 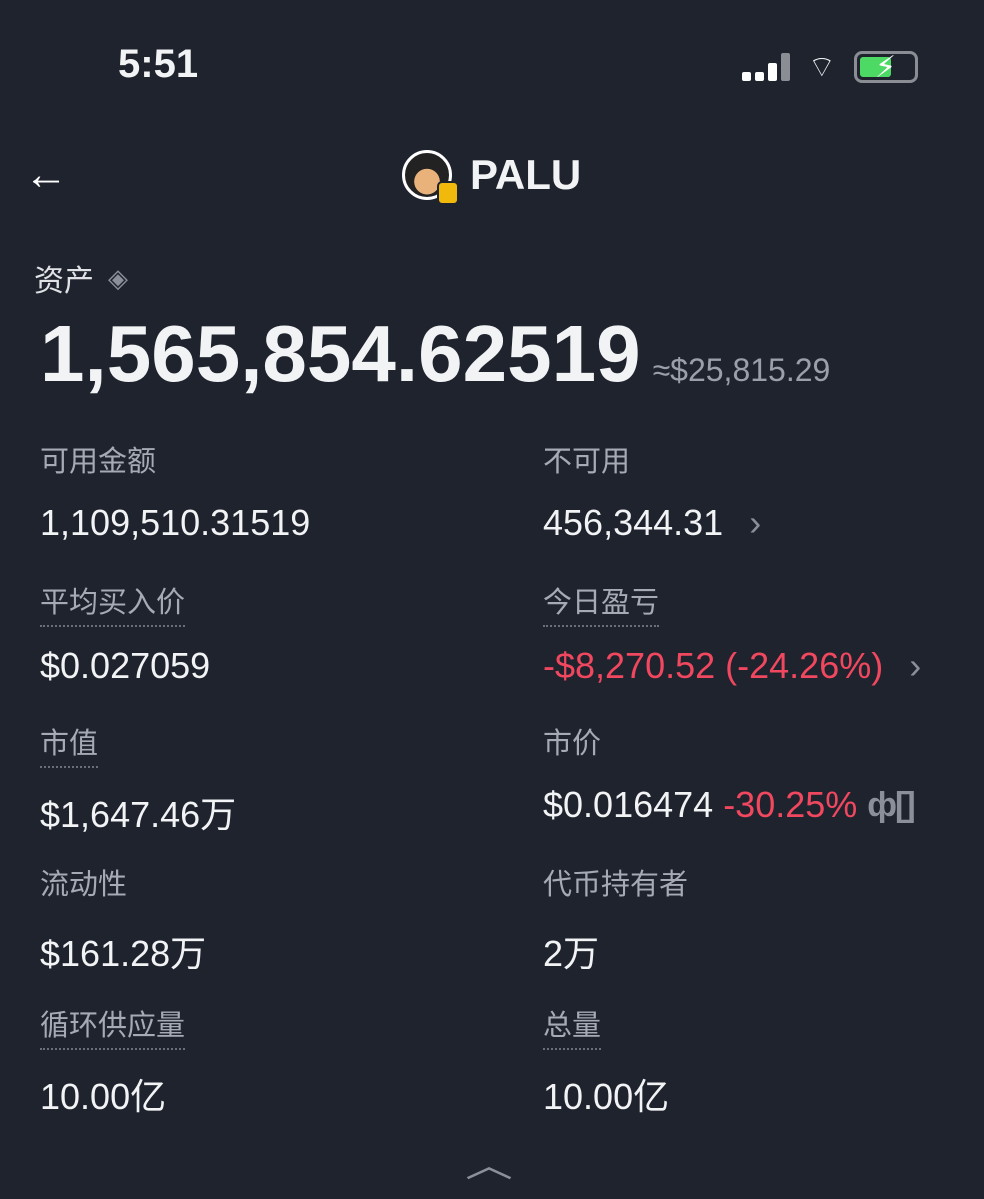 I want to click on field-value: 456,344.31, so click(x=633, y=522).